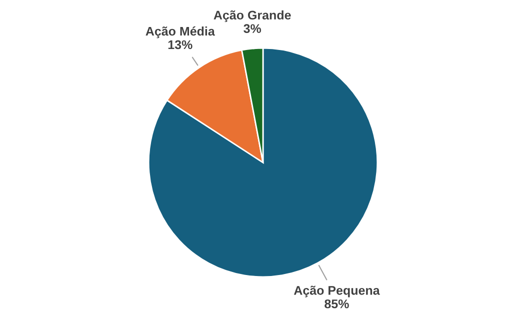 The height and width of the screenshot is (325, 526). I want to click on slice-label: Ação Média, so click(180, 32).